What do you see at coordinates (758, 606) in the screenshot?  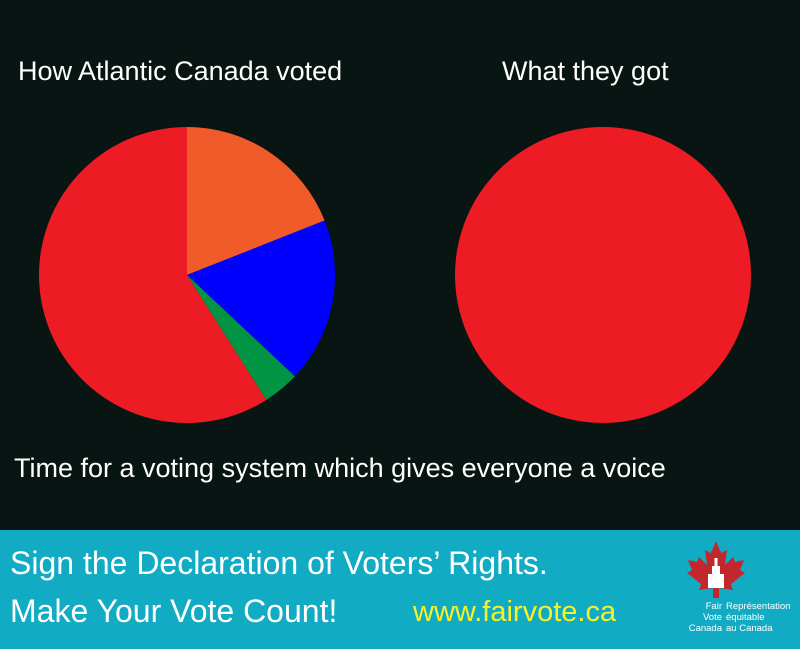 I see `logo-text-line: Représentation` at bounding box center [758, 606].